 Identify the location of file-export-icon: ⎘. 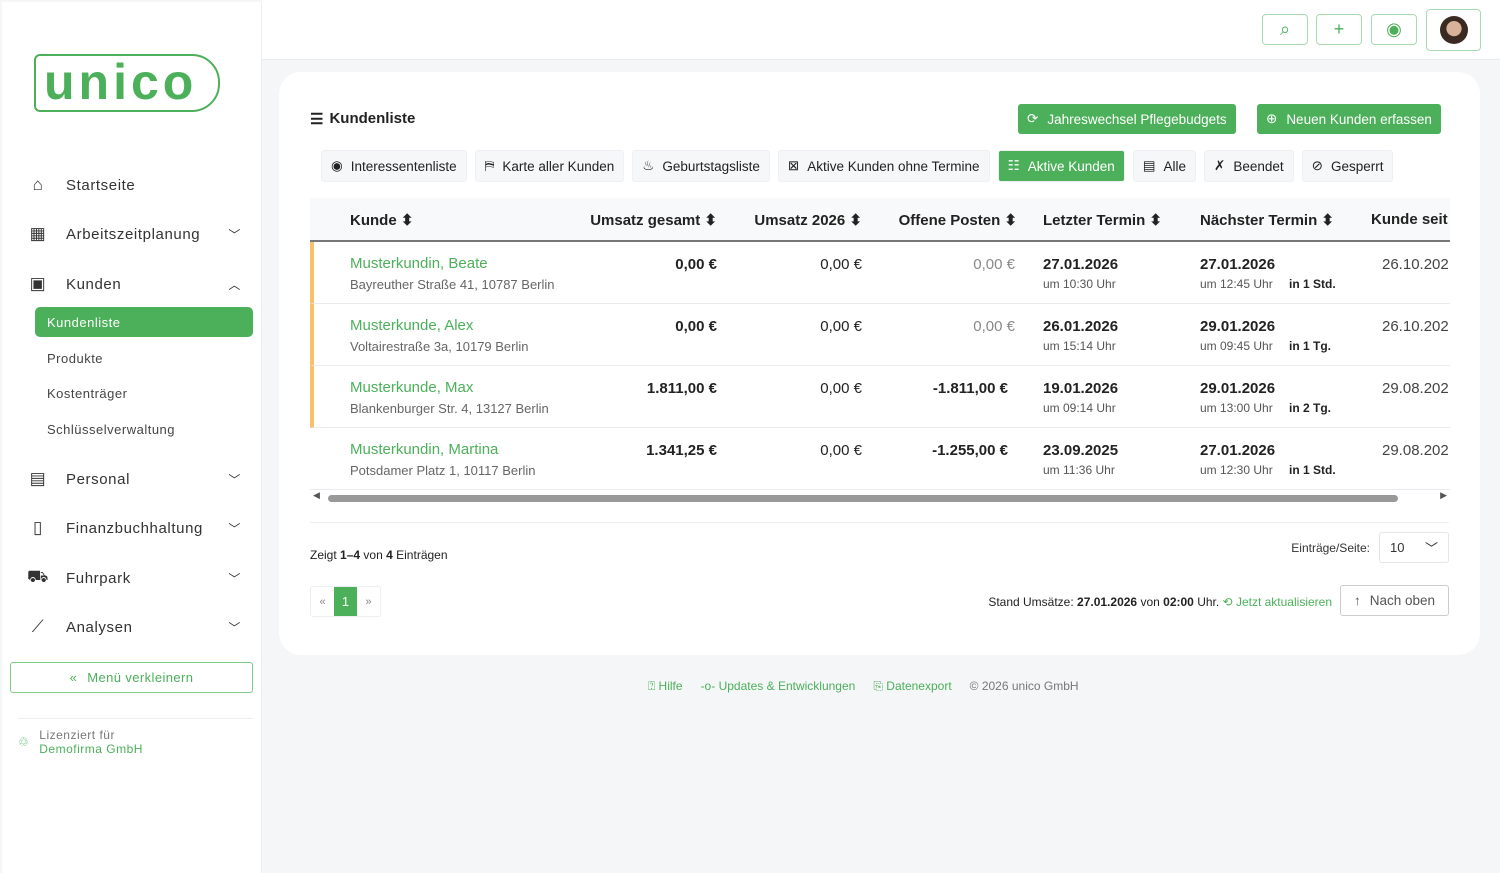
(878, 686).